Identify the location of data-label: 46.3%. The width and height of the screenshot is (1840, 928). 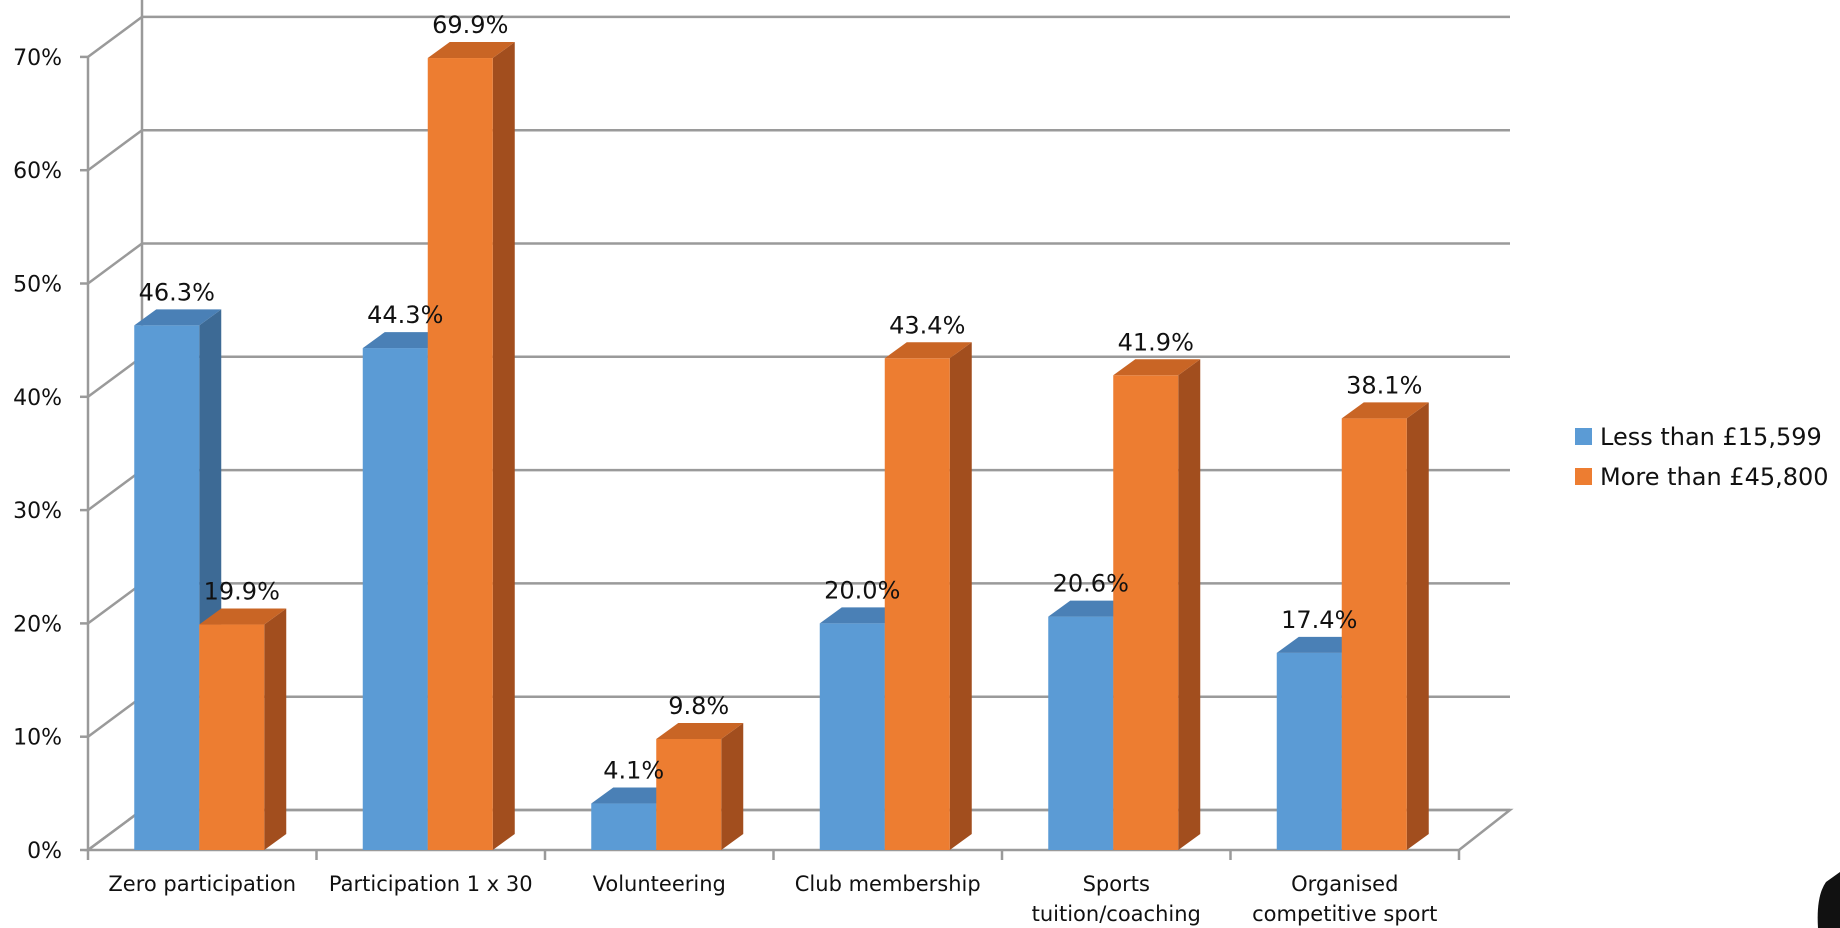
(177, 292).